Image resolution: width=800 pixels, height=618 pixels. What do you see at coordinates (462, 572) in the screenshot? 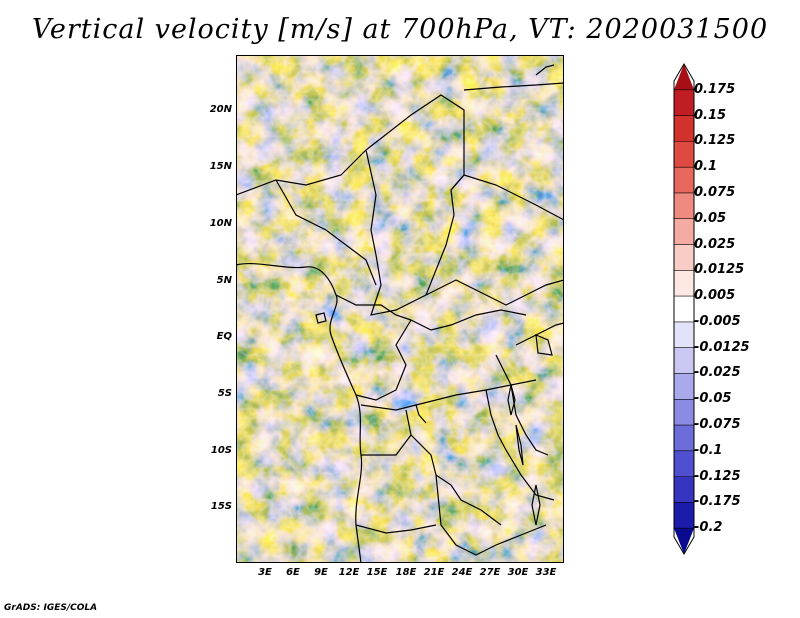
I see `lon-label: 24E` at bounding box center [462, 572].